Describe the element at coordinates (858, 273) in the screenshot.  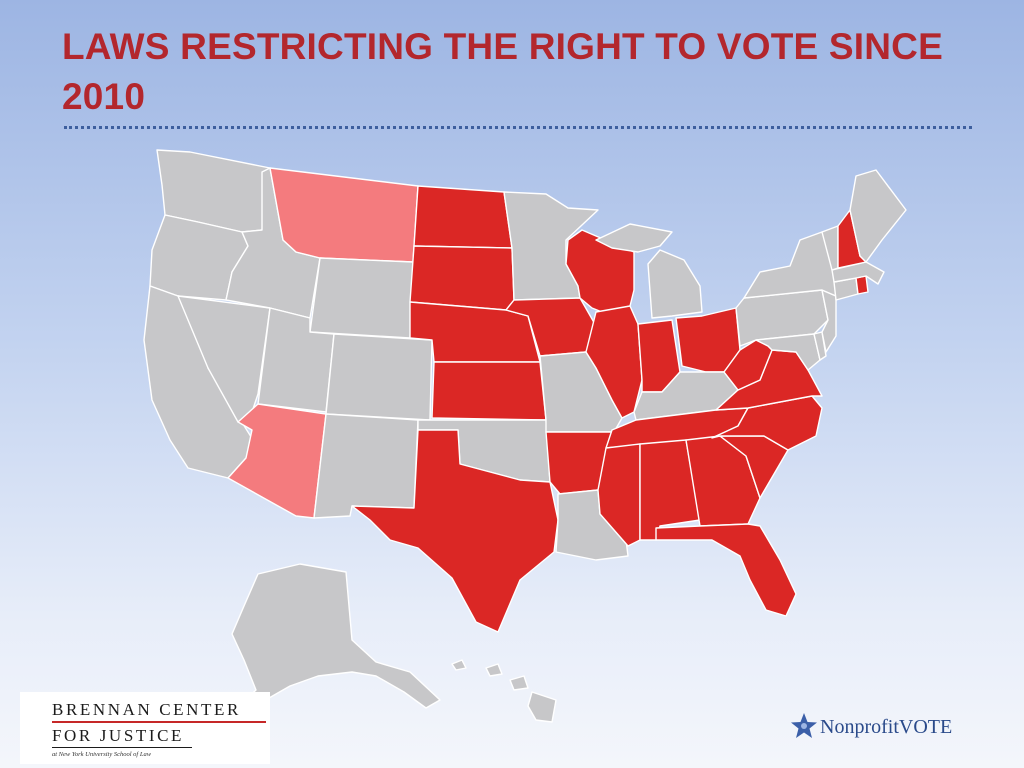
I see `state-ma` at that location.